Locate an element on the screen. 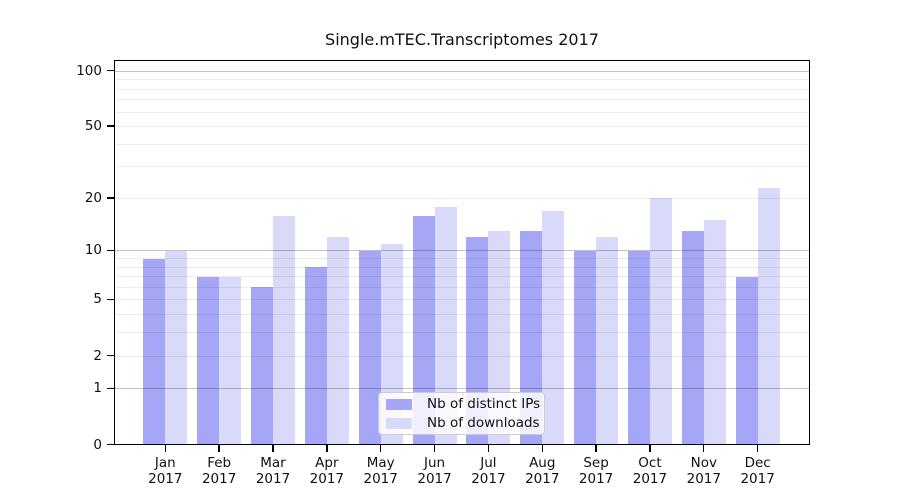 Image resolution: width=900 pixels, height=500 pixels. x-tick-jan is located at coordinates (165, 448).